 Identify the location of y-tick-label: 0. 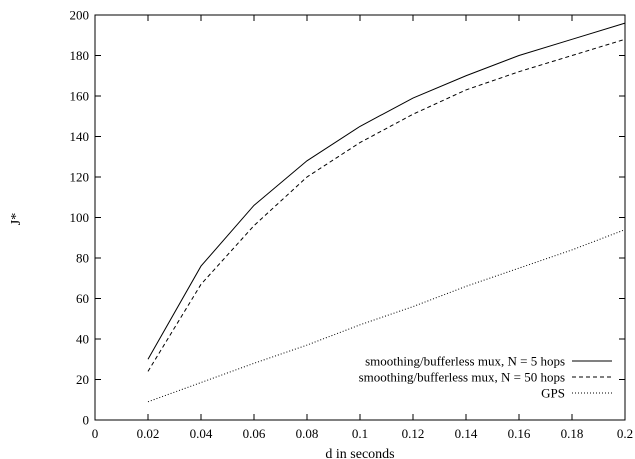
(86, 420).